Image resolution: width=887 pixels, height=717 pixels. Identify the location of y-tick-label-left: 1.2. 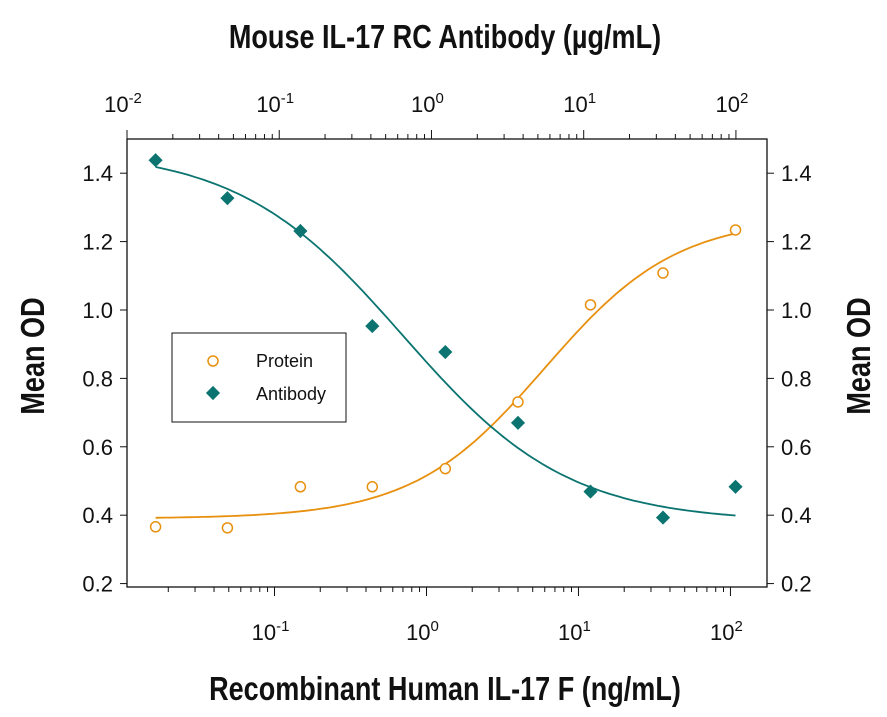
(97, 242).